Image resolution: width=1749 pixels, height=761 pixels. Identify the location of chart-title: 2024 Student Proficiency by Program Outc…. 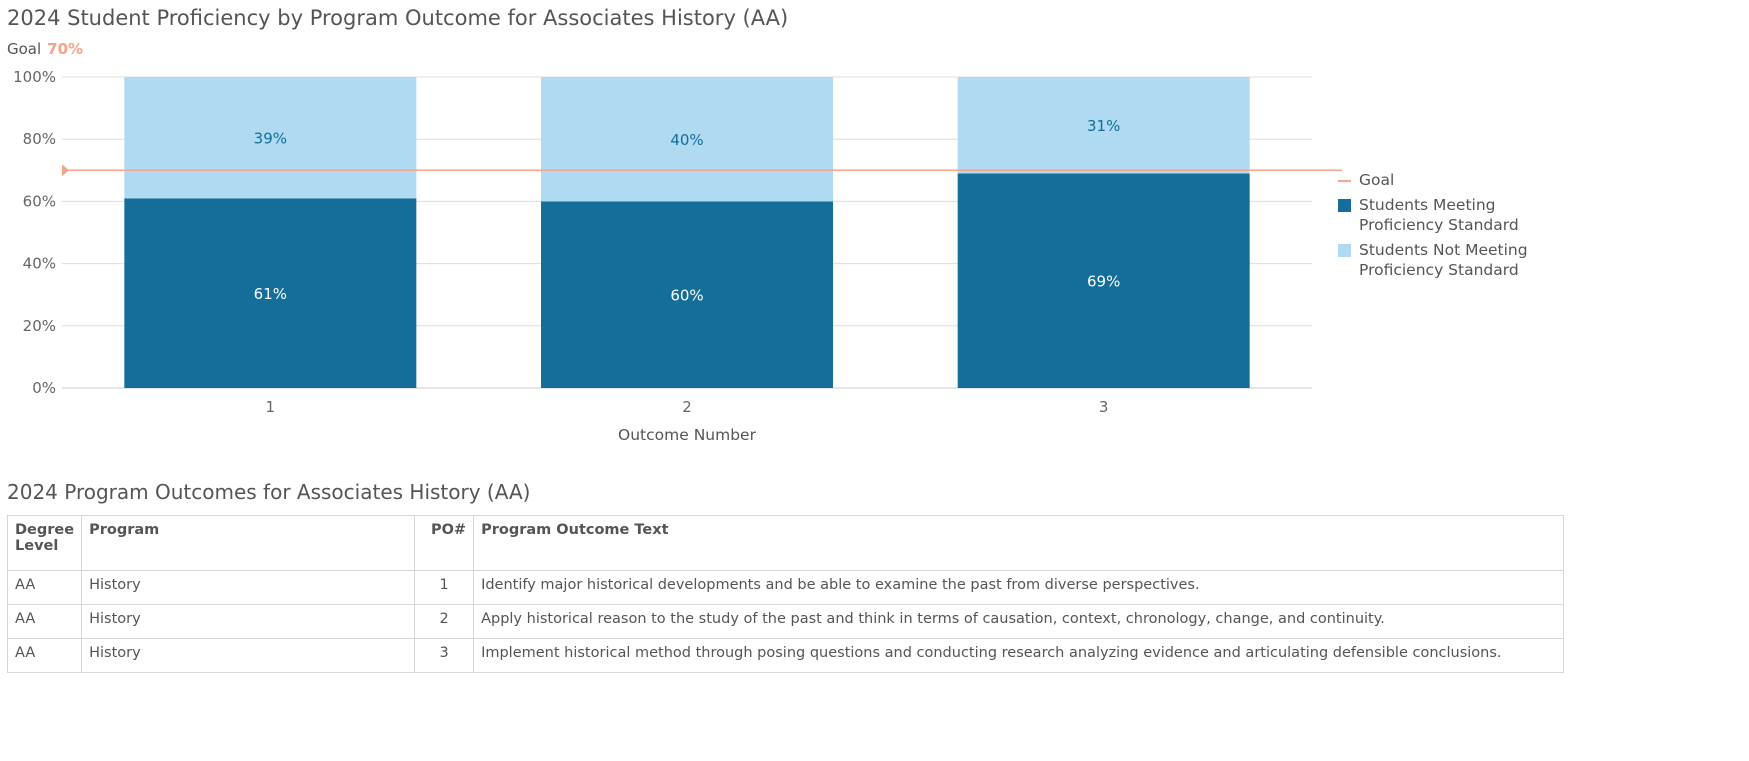
(398, 18).